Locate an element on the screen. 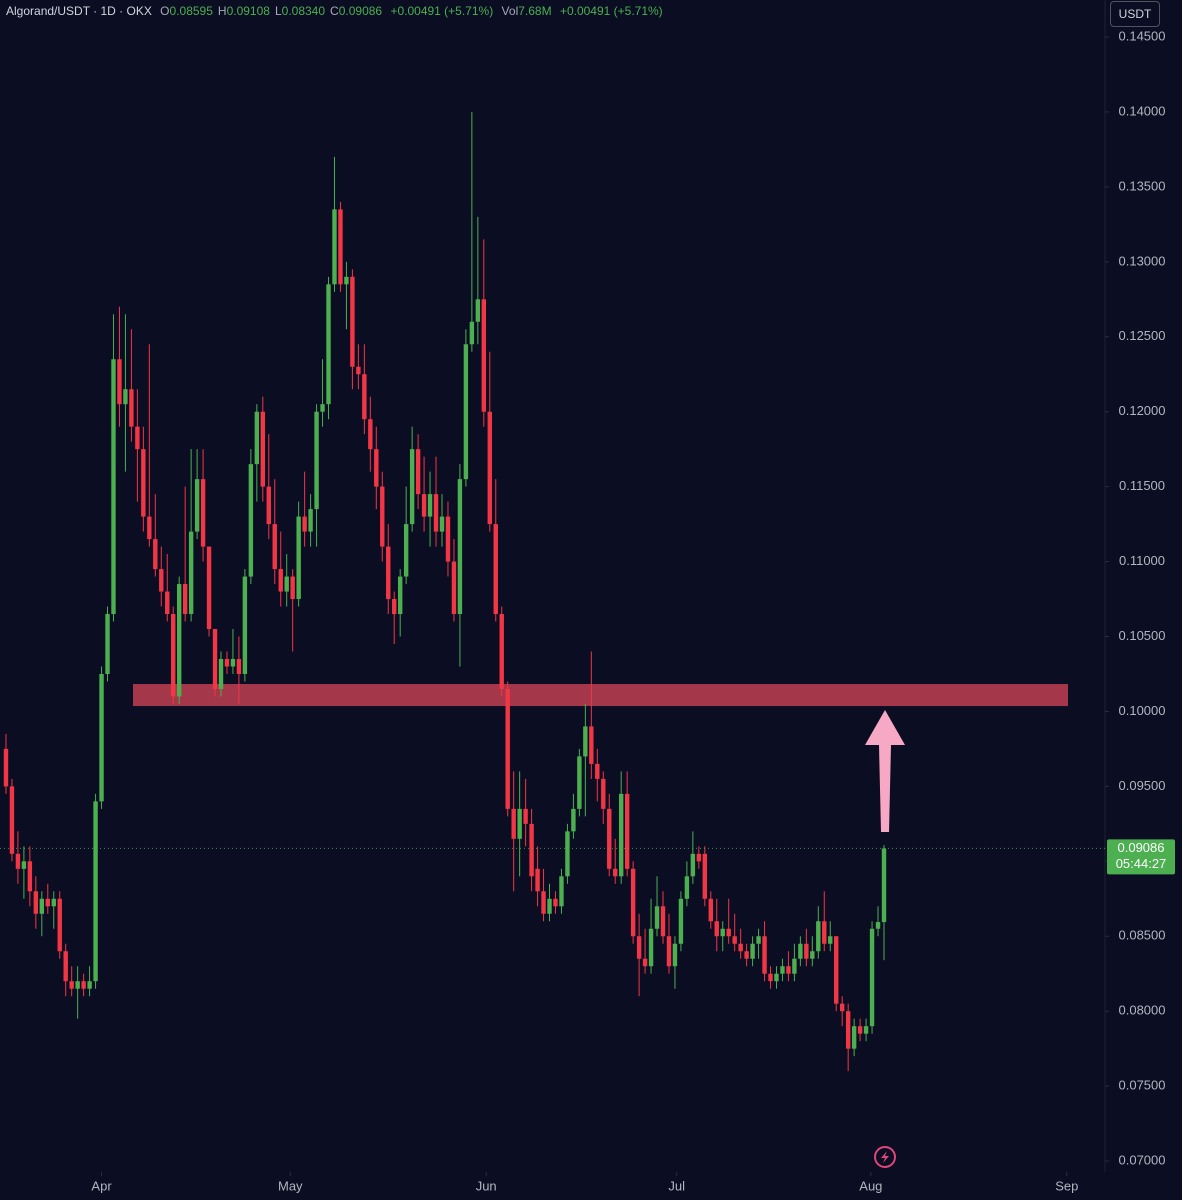 The width and height of the screenshot is (1182, 1200). ohlc-key: H is located at coordinates (222, 11).